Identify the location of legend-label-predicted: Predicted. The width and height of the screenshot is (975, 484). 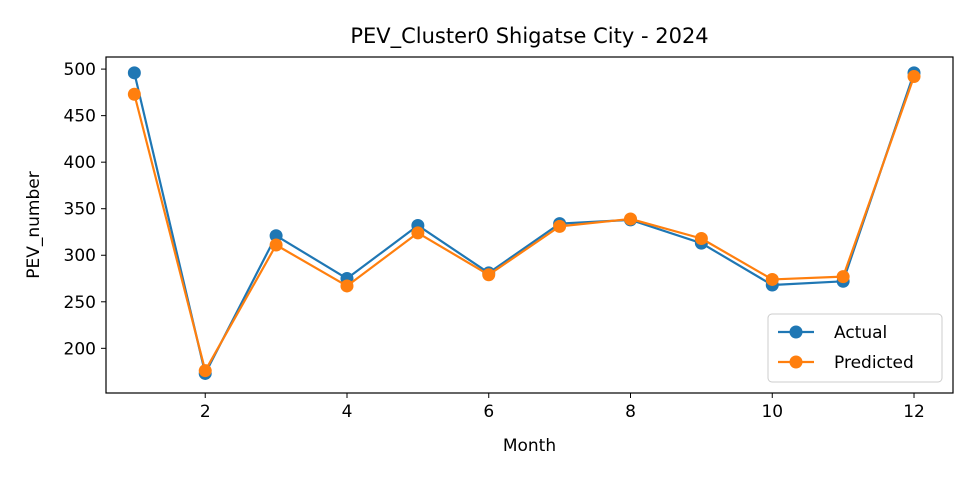
(874, 363).